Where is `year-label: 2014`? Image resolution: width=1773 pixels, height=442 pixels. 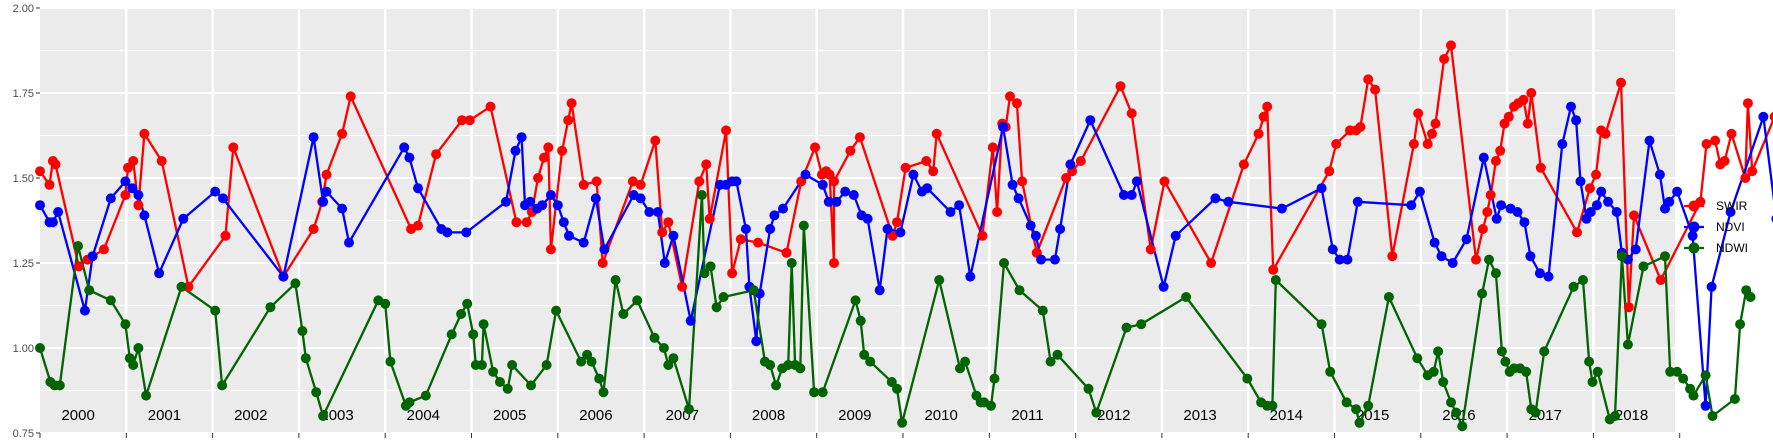 year-label: 2014 is located at coordinates (1286, 415).